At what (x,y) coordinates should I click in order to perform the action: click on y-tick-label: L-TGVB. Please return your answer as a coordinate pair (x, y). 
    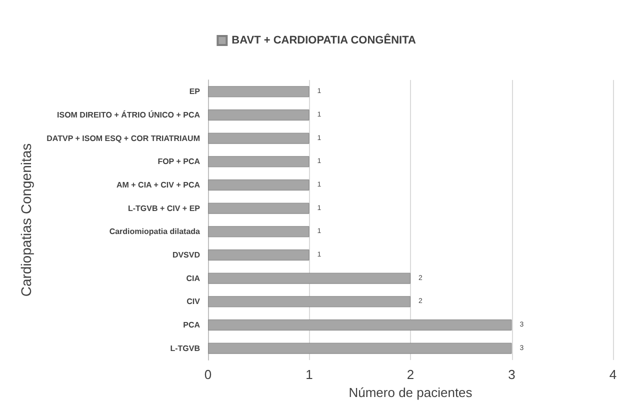
    Looking at the image, I should click on (185, 348).